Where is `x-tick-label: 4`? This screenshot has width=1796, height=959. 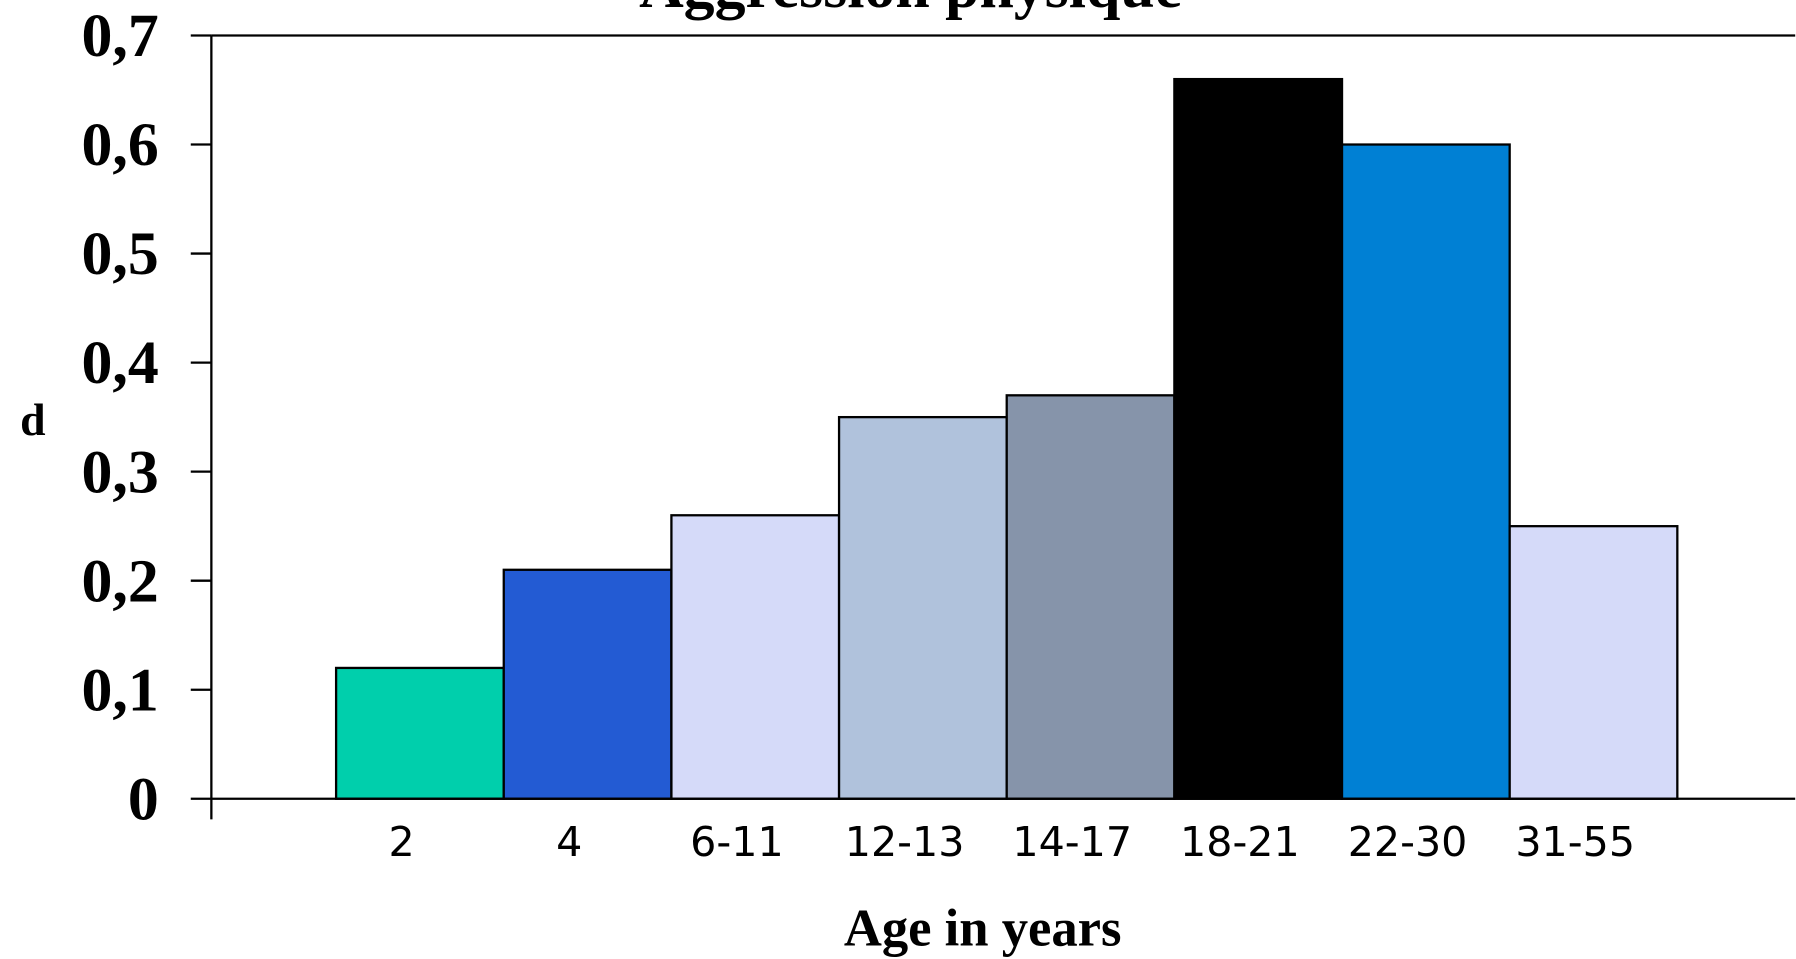 x-tick-label: 4 is located at coordinates (569, 842).